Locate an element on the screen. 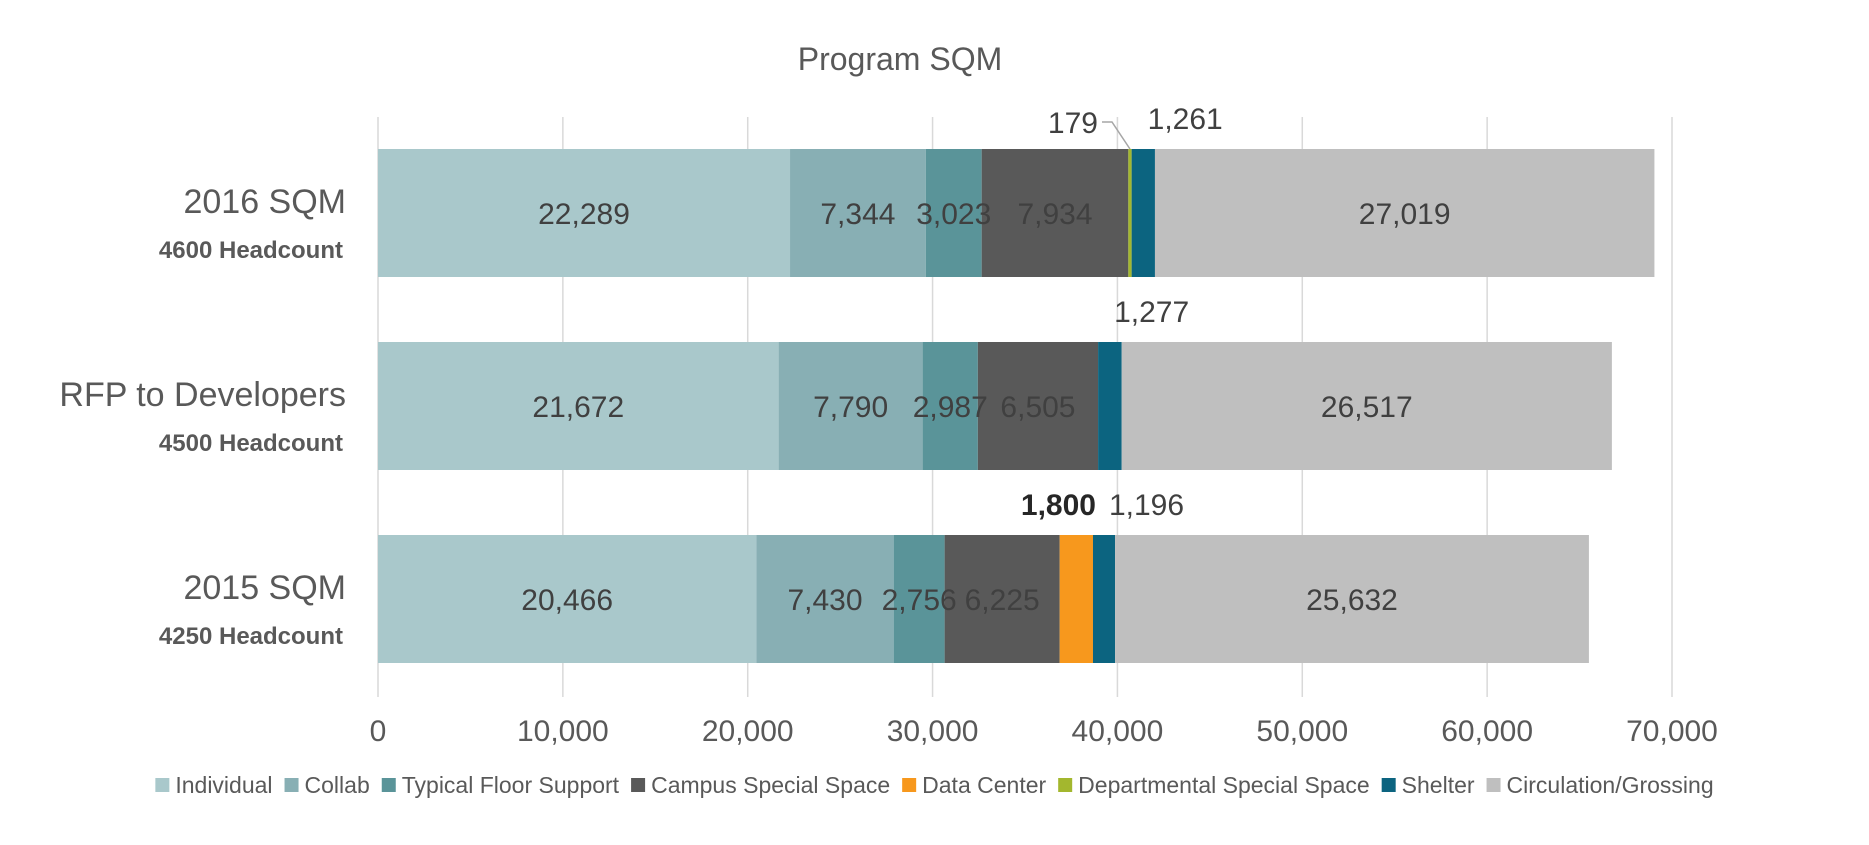  category-sublabel: 4500 Headcount is located at coordinates (251, 443).